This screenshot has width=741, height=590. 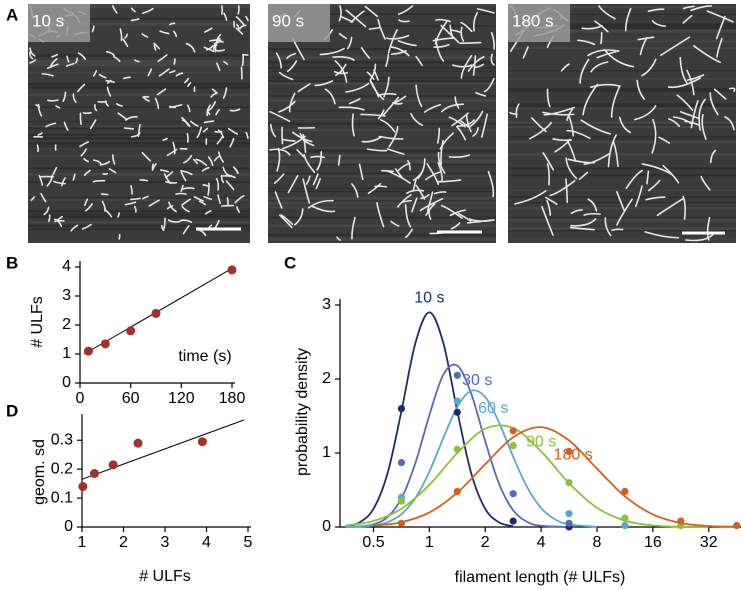 What do you see at coordinates (288, 20) in the screenshot?
I see `image-label: 90 s` at bounding box center [288, 20].